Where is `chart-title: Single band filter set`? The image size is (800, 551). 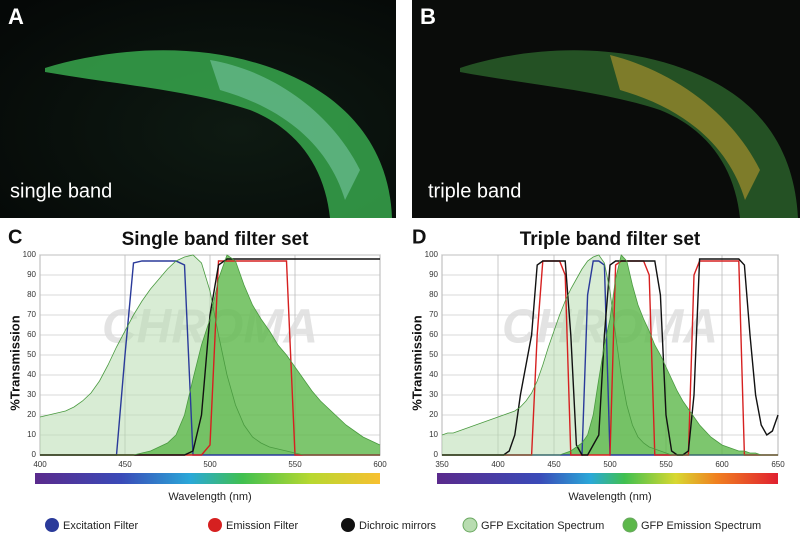
chart-title: Single band filter set is located at coordinates (216, 239).